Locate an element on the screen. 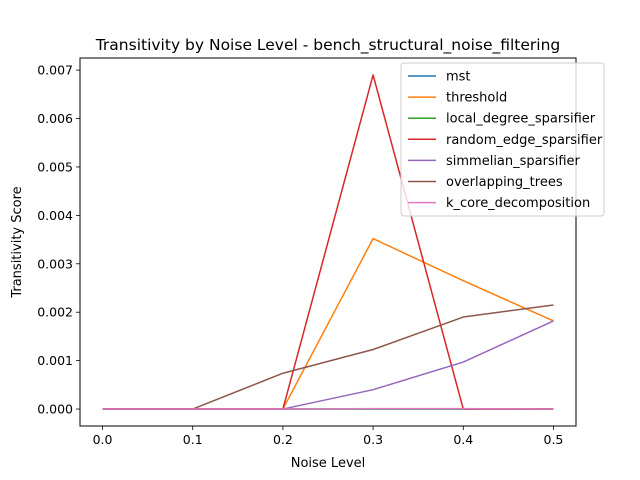 The height and width of the screenshot is (480, 640). legend-label-overlapping_trees: overlapping_trees is located at coordinates (504, 182).